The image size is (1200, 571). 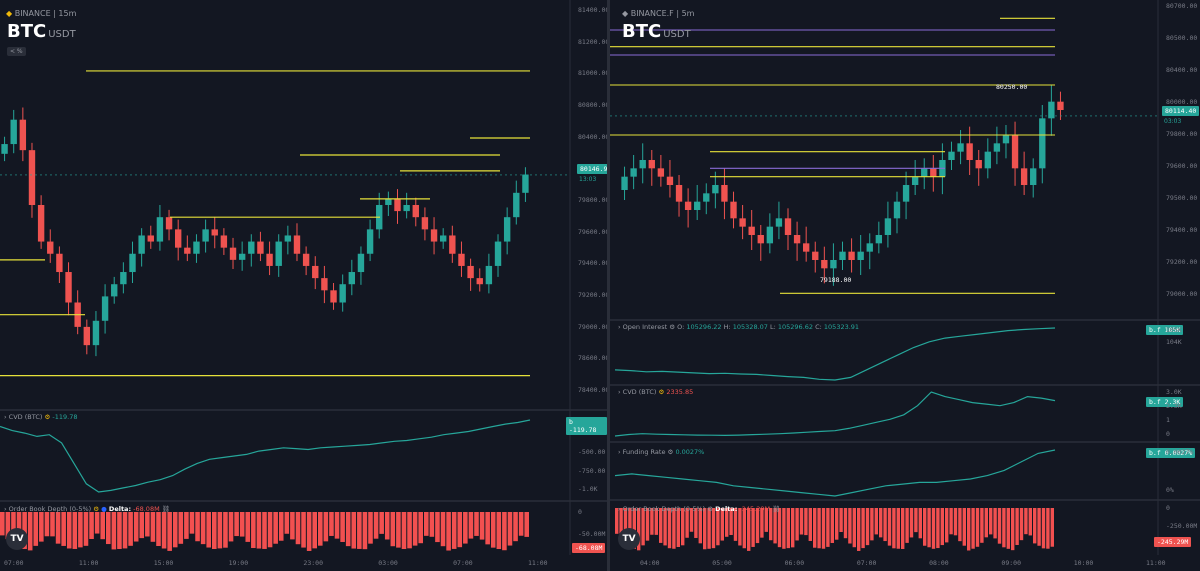 What do you see at coordinates (939, 563) in the screenshot?
I see `right-time-tick: 08:00` at bounding box center [939, 563].